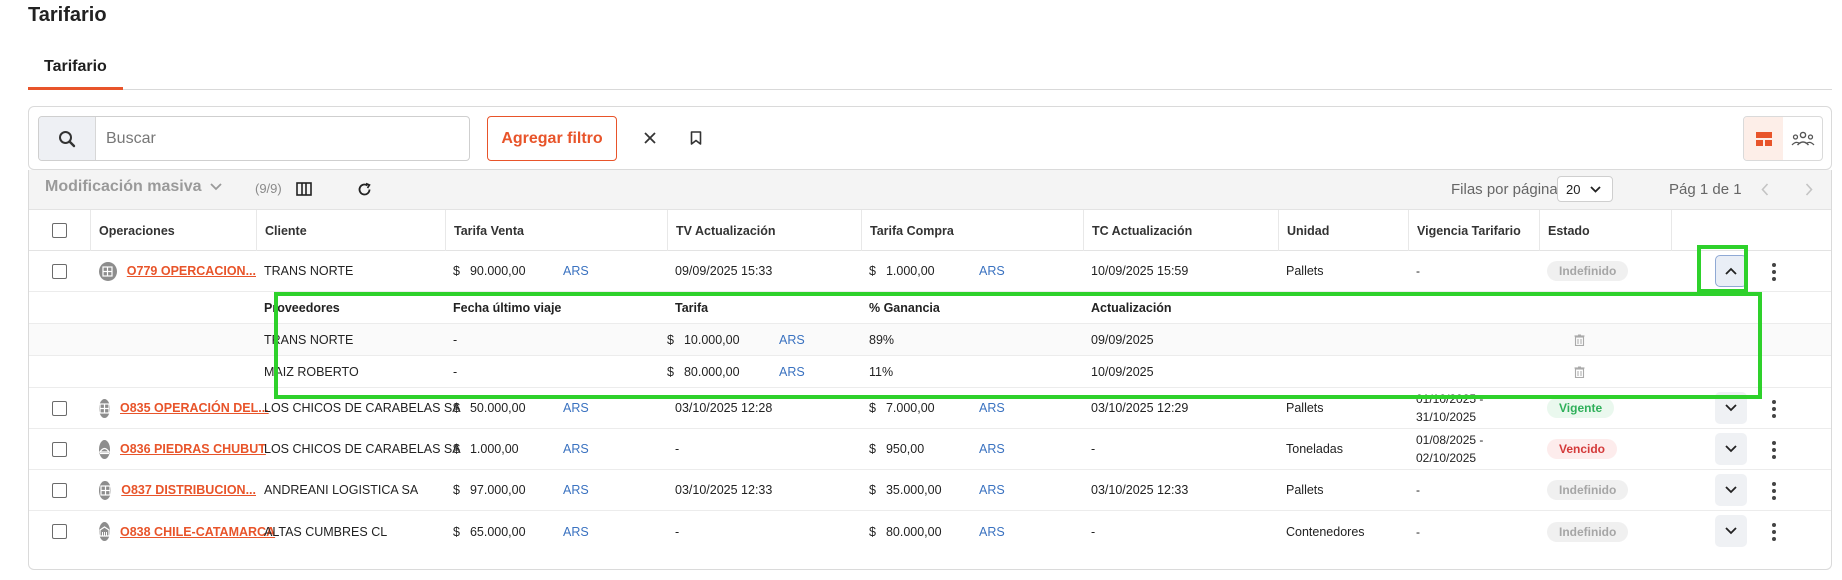  Describe the element at coordinates (1573, 189) in the screenshot. I see `rows-per-page-value: 20` at that location.